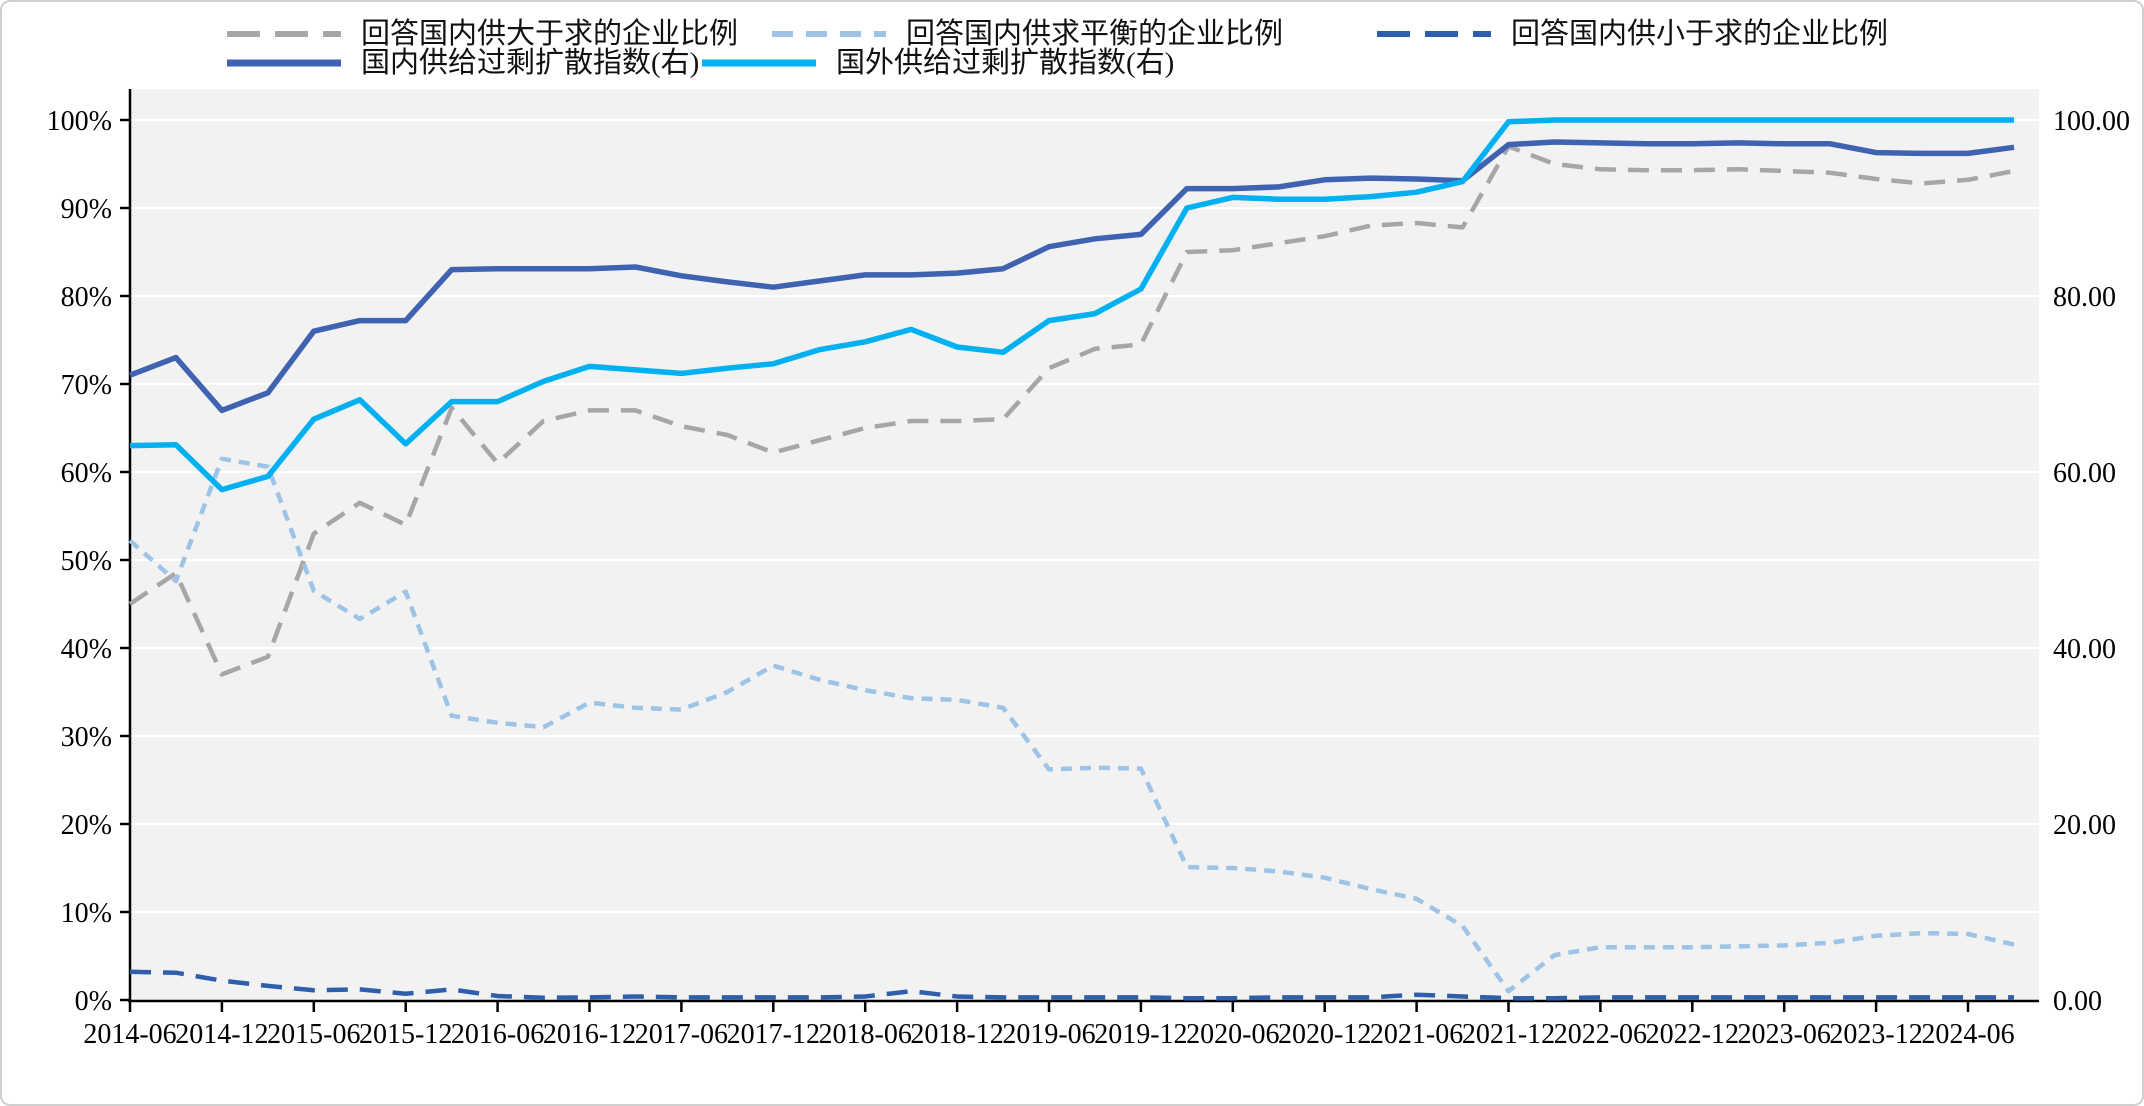 The image size is (2144, 1106). What do you see at coordinates (313, 1034) in the screenshot?
I see `x-axis-tick-label: 2015-06` at bounding box center [313, 1034].